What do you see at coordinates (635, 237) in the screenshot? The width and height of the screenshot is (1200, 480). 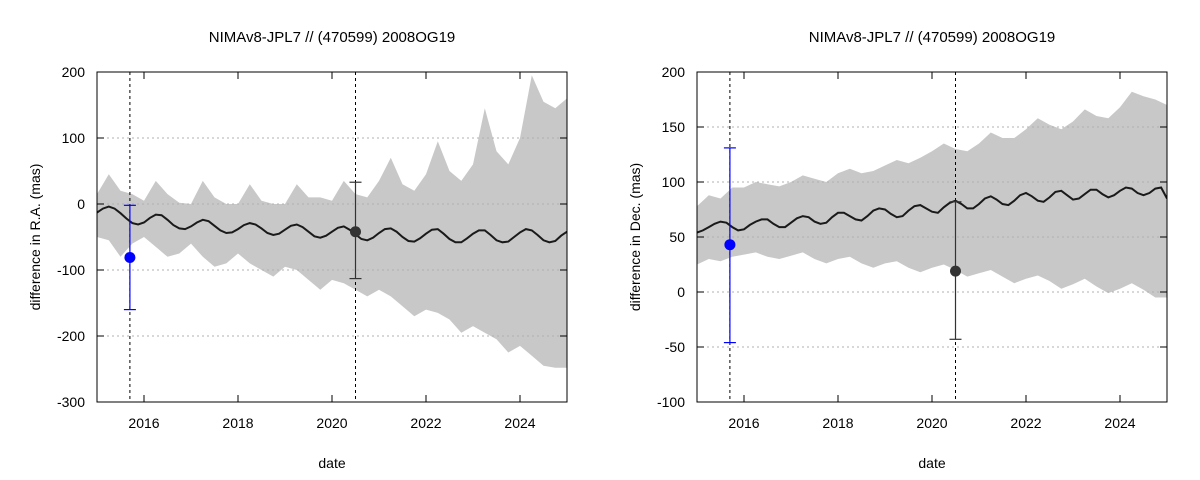 I see `y-axis-label: difference in Dec. (mas)` at bounding box center [635, 237].